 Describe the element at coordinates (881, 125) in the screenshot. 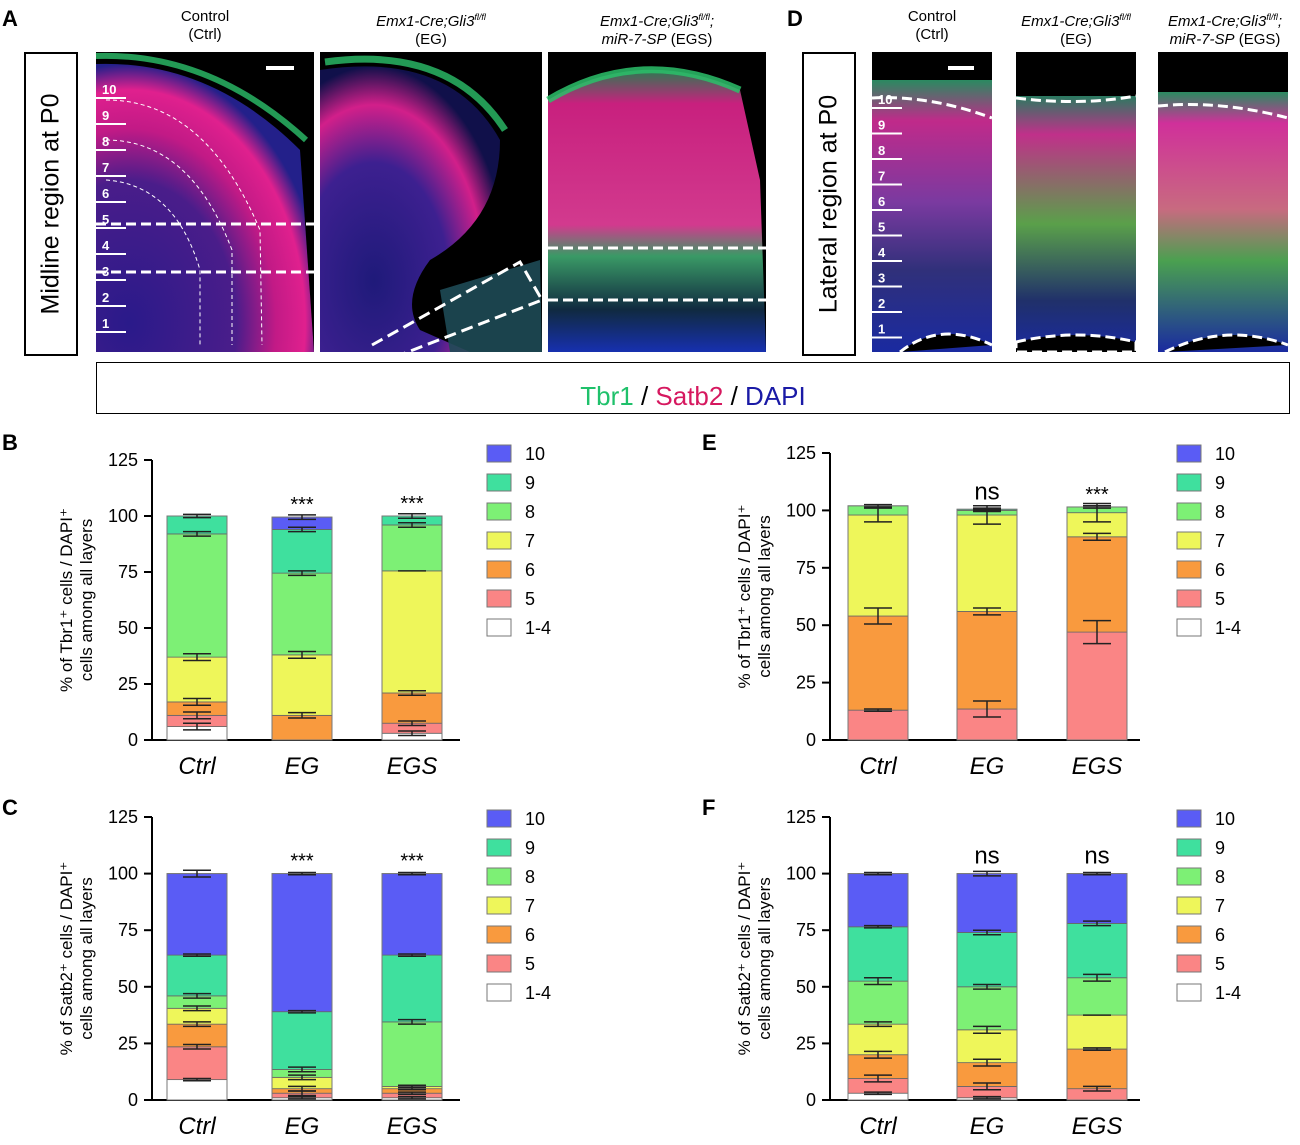

I see `lateral-layer-label: 9` at that location.